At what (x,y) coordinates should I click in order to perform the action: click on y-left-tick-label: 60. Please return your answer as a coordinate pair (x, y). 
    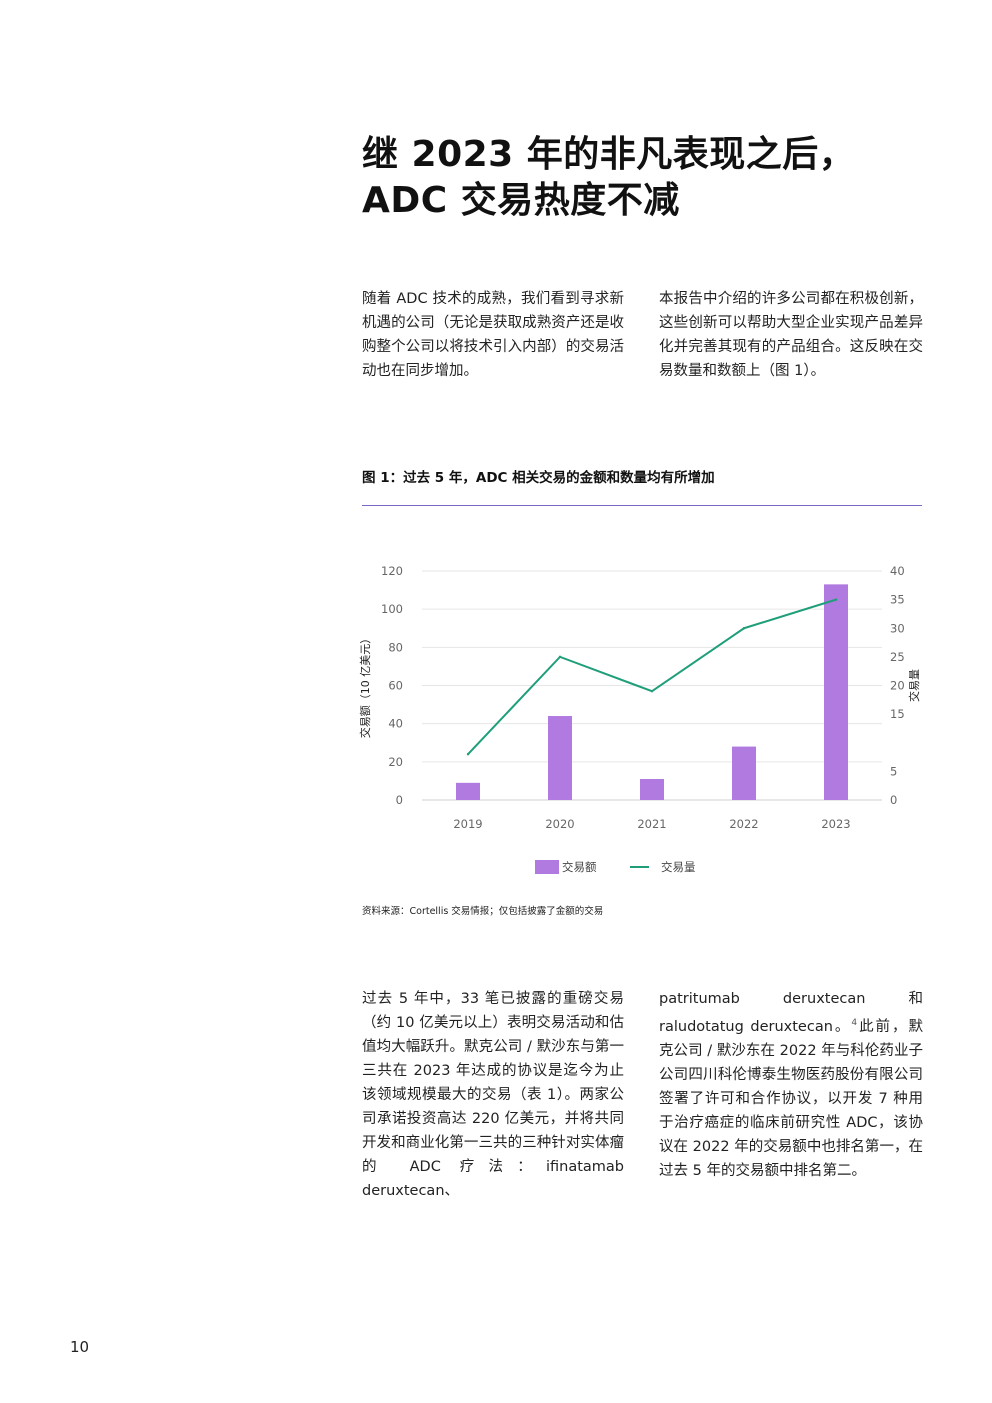
    Looking at the image, I should click on (395, 686).